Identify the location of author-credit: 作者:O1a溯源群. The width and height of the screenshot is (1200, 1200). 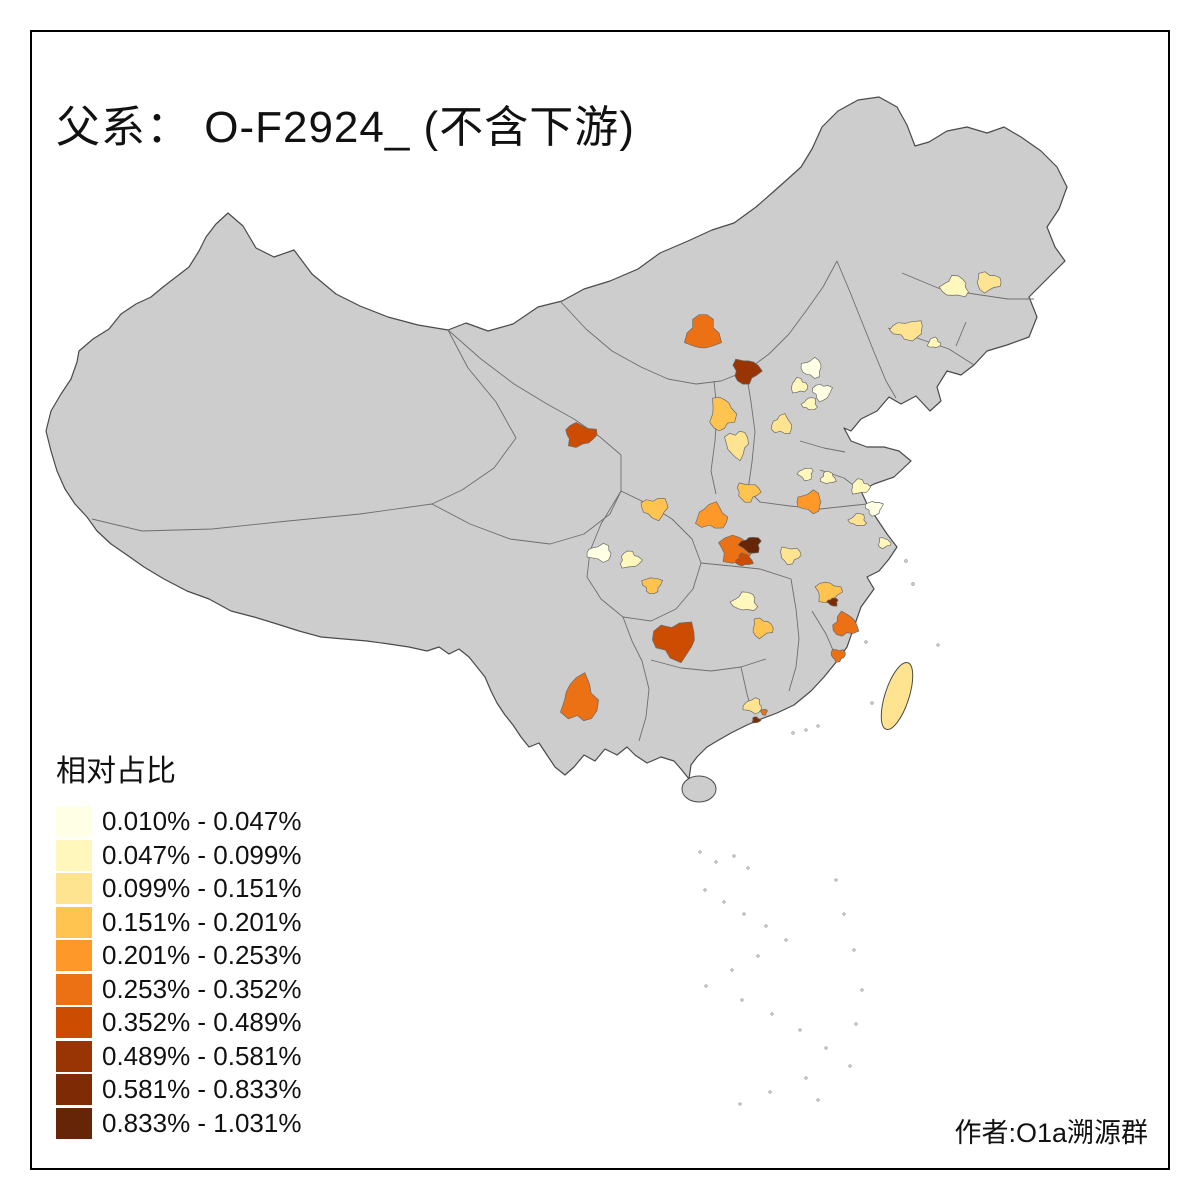
(1051, 1133).